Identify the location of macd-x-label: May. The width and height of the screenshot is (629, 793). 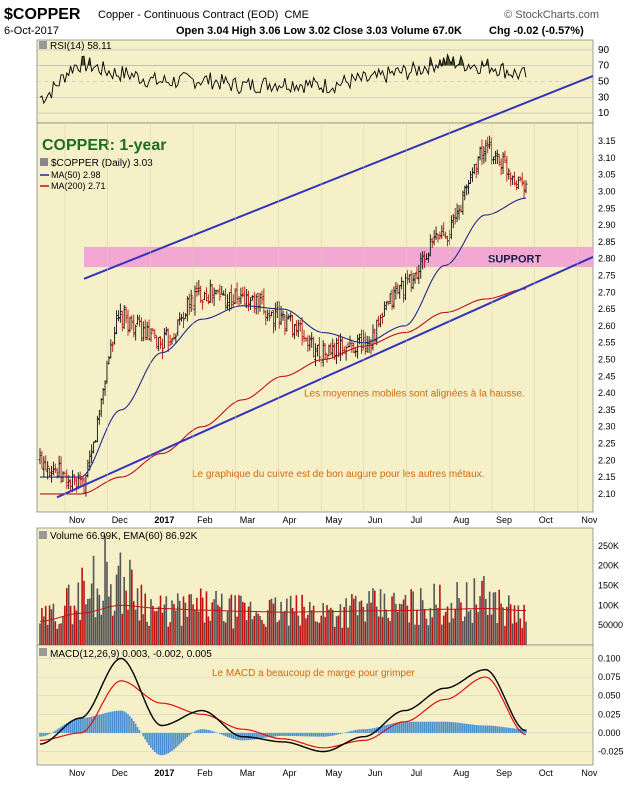
(334, 773).